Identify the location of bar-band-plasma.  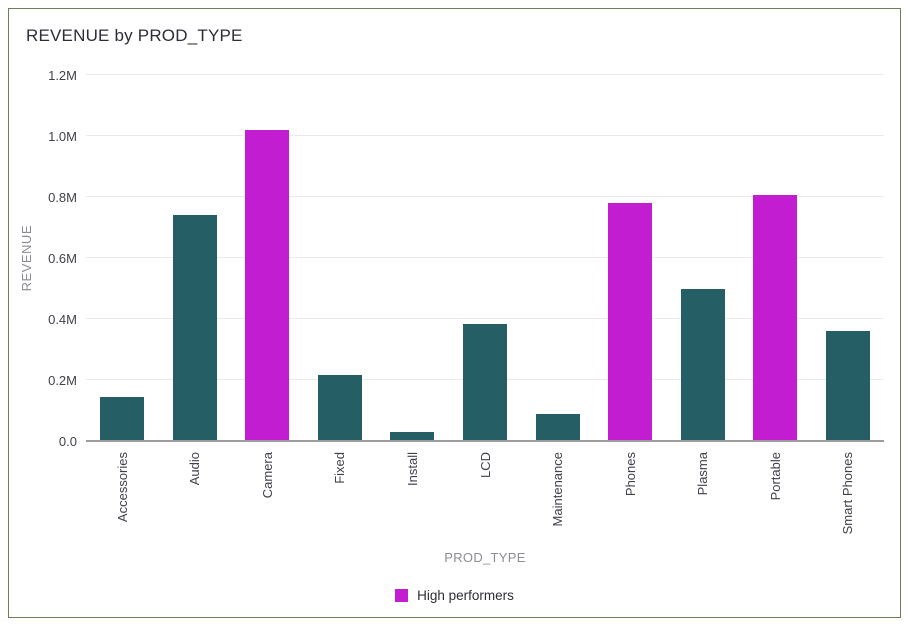
(702, 258).